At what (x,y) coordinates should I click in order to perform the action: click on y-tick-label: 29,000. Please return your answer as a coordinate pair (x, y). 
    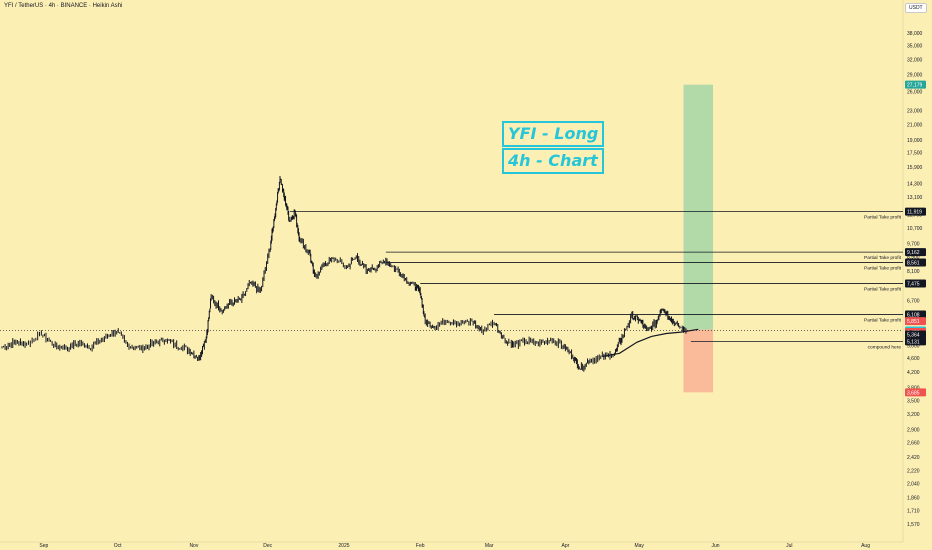
    Looking at the image, I should click on (915, 76).